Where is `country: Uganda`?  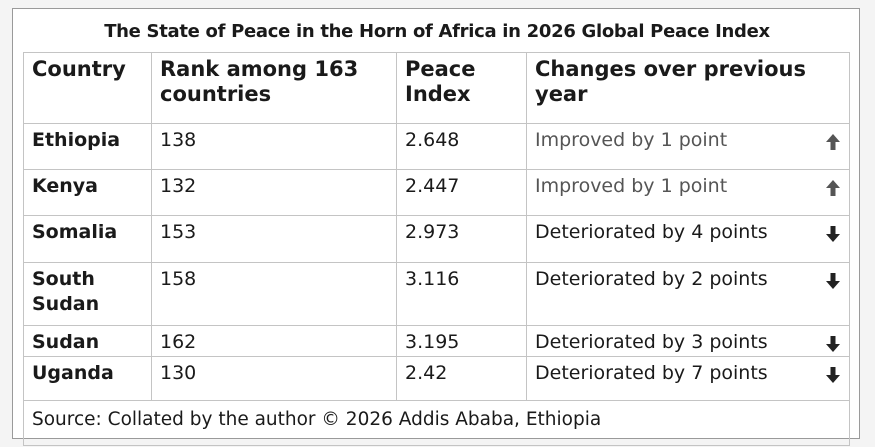 country: Uganda is located at coordinates (87, 378).